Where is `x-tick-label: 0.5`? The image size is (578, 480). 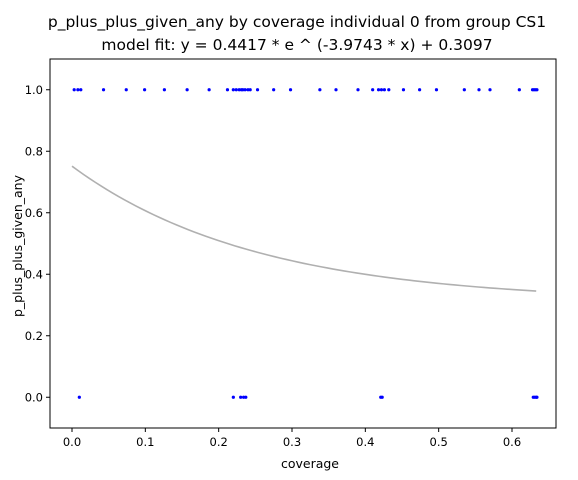 x-tick-label: 0.5 is located at coordinates (439, 442).